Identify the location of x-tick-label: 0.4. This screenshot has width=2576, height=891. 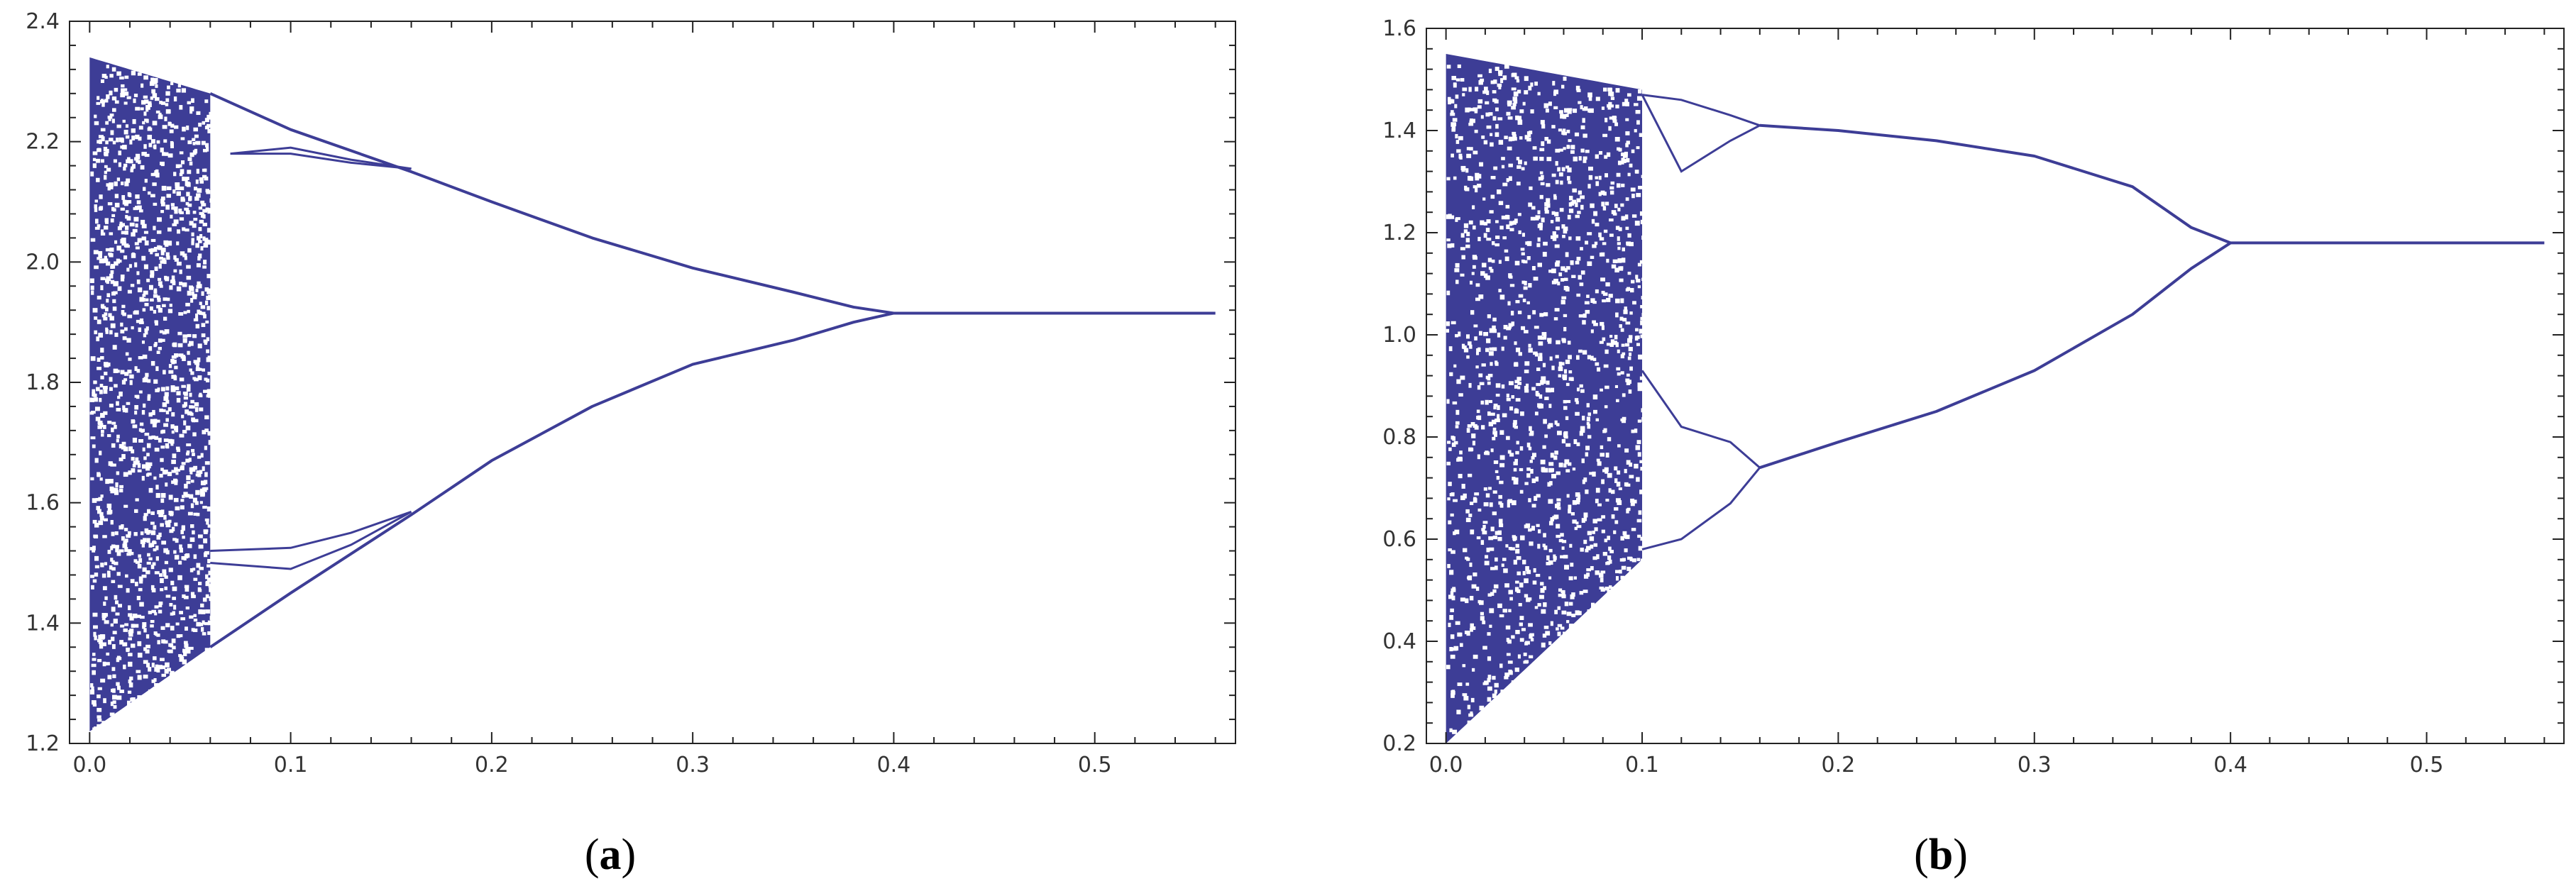
(894, 765).